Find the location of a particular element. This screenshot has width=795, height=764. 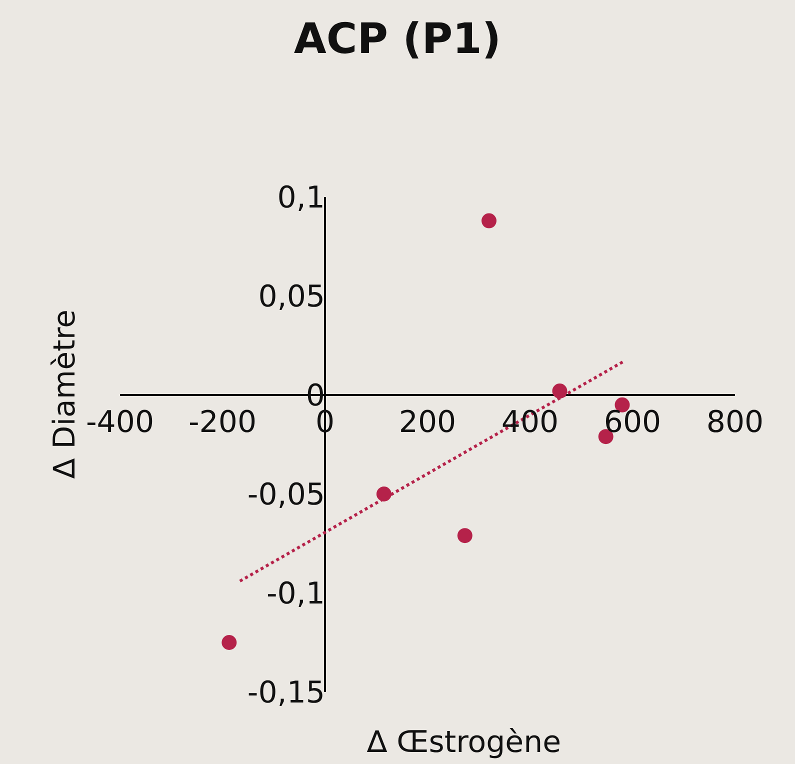

x-tick-label: 600 is located at coordinates (633, 422).